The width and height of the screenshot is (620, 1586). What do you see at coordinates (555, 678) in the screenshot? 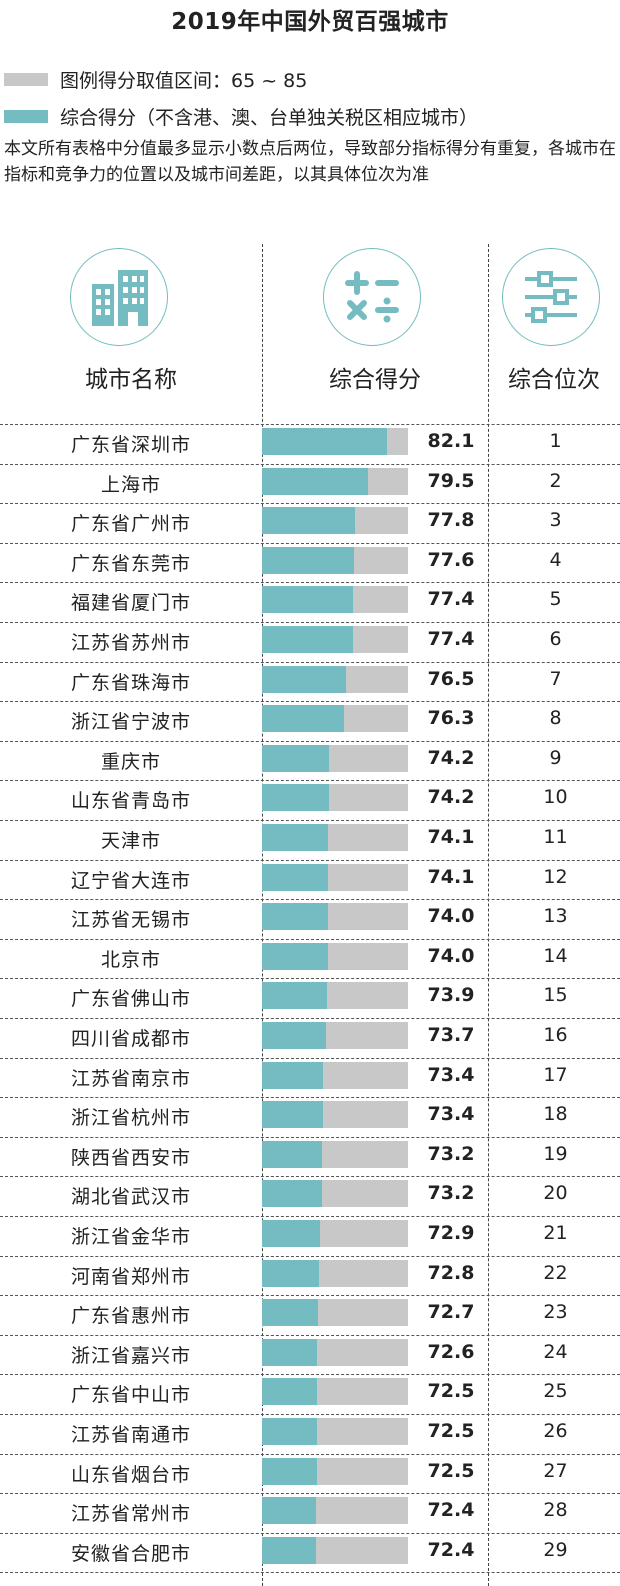
I see `rank-value: 7` at bounding box center [555, 678].